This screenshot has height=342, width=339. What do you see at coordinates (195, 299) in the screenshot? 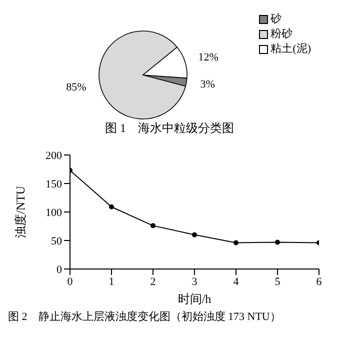
I see `x-axis-title: 时间/h` at bounding box center [195, 299].